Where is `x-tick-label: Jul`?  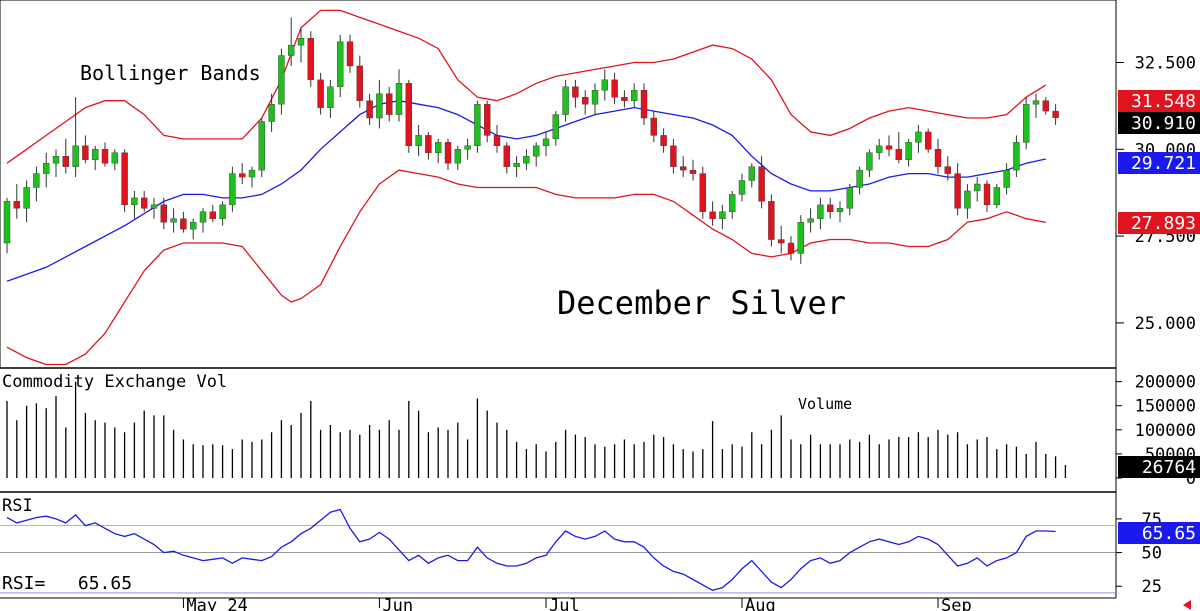 x-tick-label: Jul is located at coordinates (564, 603).